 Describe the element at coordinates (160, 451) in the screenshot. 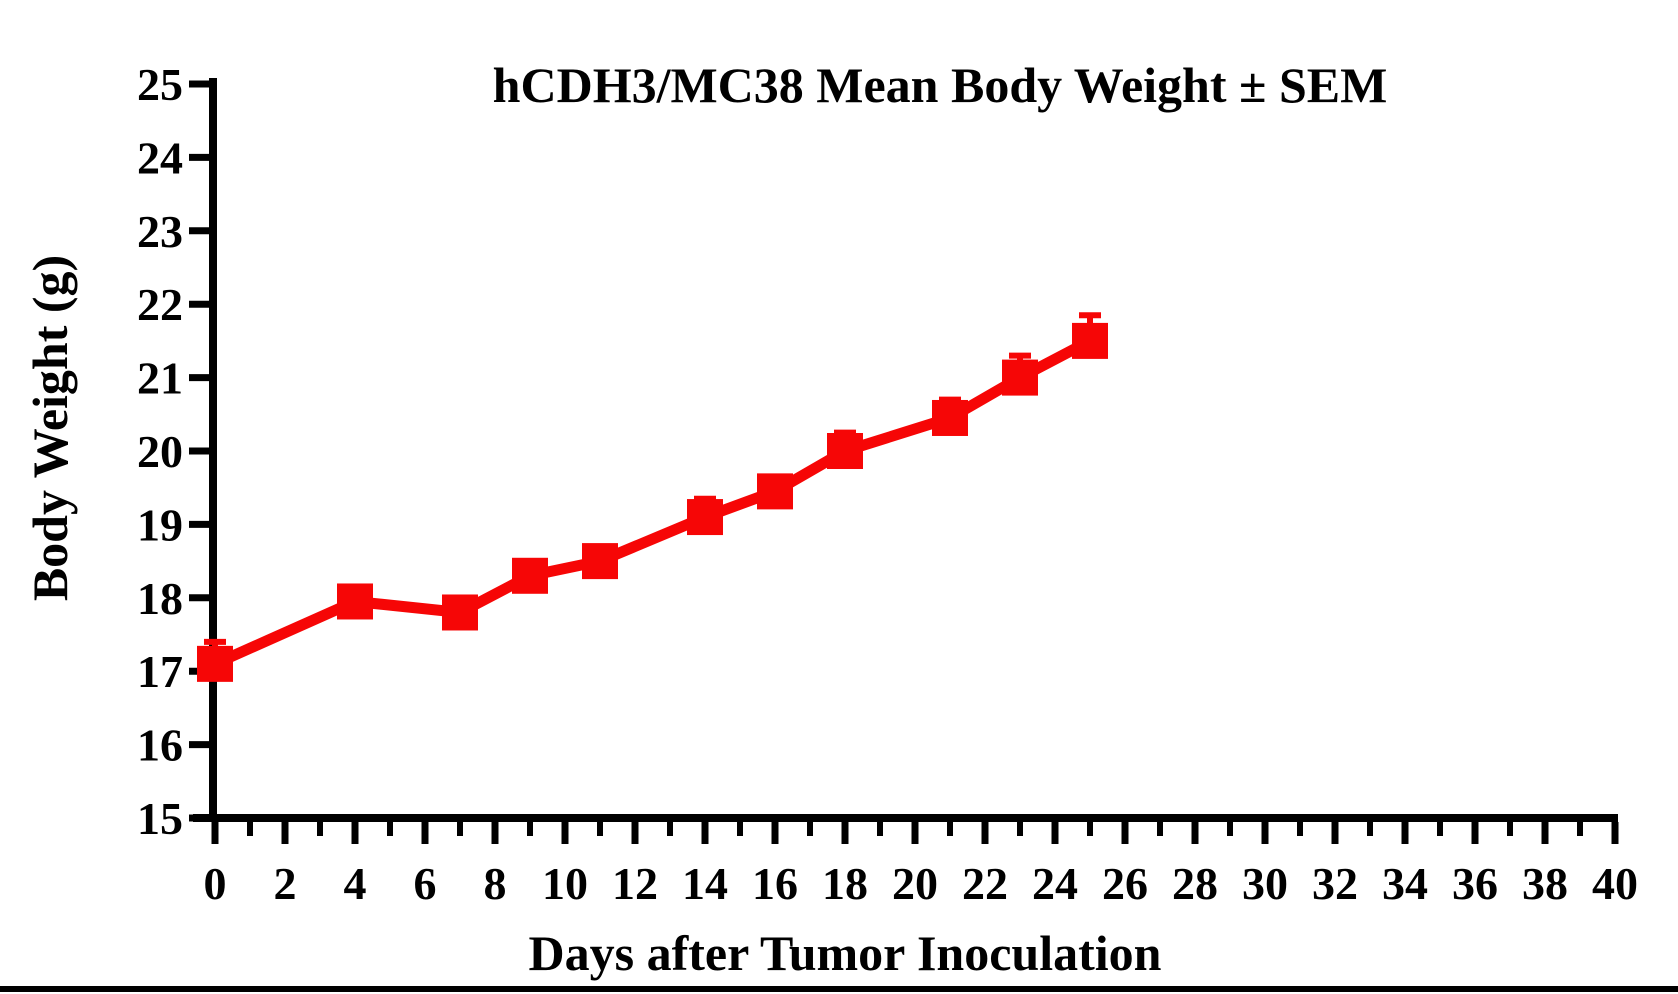

I see `y-tick-label: 20` at that location.